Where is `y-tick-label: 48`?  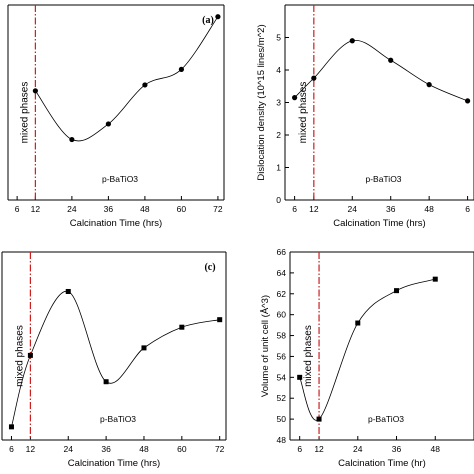 y-tick-label: 48 is located at coordinates (282, 440).